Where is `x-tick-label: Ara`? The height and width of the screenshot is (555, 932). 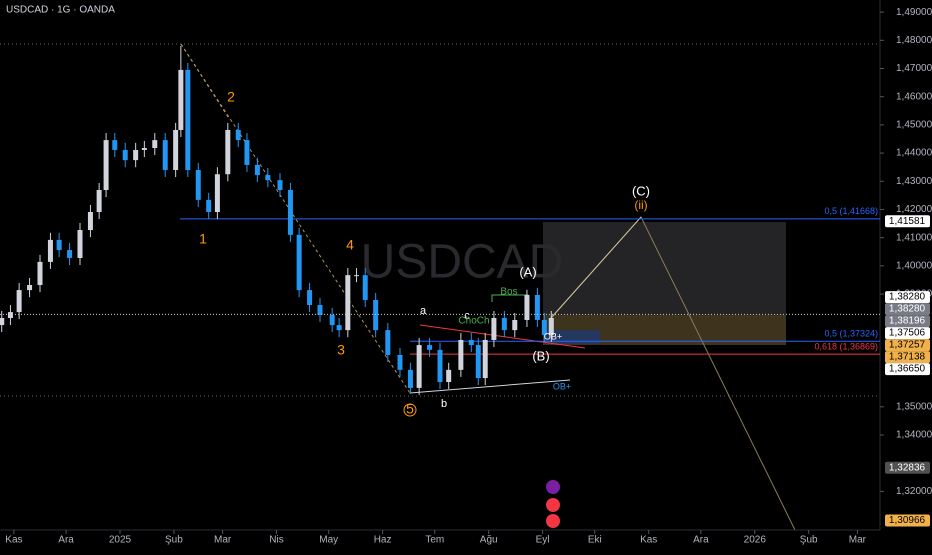 x-tick-label: Ara is located at coordinates (66, 540).